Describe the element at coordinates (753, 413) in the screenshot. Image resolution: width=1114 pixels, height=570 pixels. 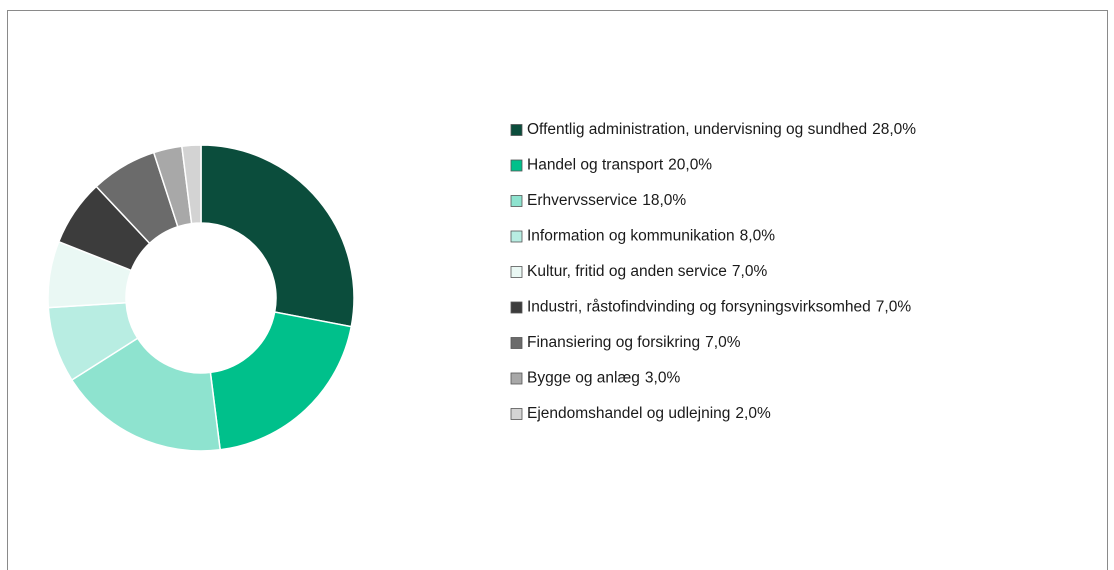
I see `legend-value: 2,0%` at that location.